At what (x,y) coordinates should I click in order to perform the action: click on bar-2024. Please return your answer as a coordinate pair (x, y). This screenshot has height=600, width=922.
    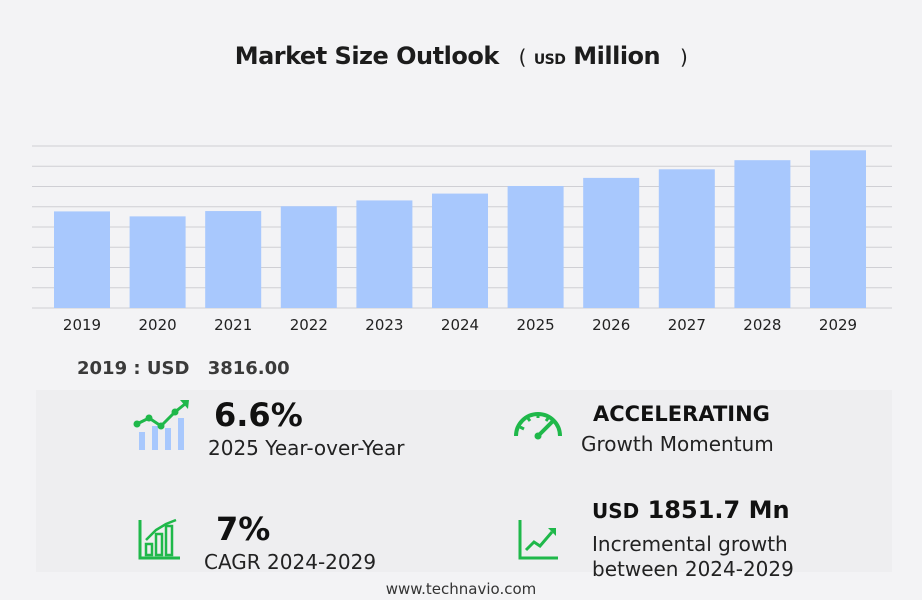
    Looking at the image, I should click on (460, 250).